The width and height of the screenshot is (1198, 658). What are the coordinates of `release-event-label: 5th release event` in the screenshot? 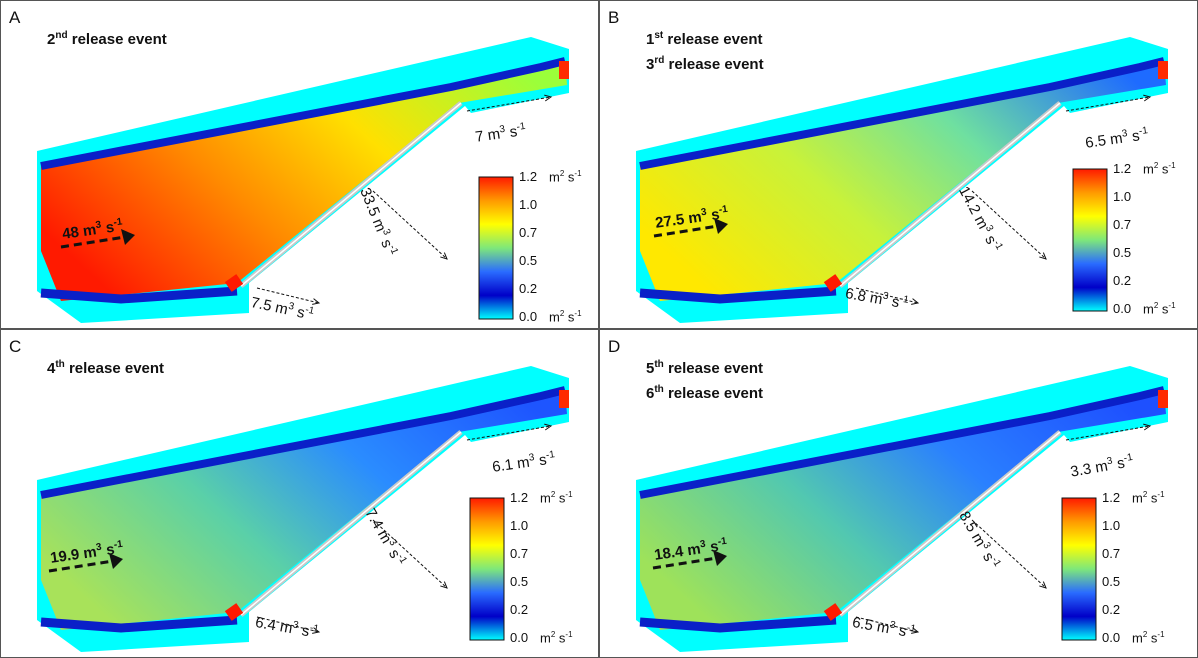 It's located at (705, 368).